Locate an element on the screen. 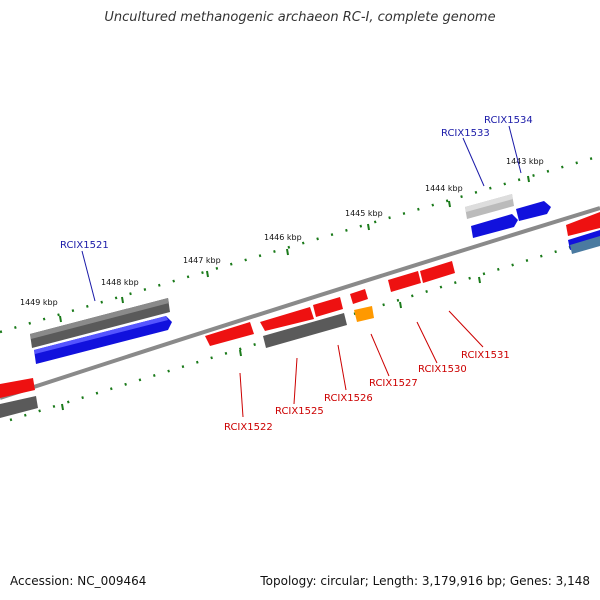 The height and width of the screenshot is (600, 600). scale-label-1449: 1449 kbp is located at coordinates (39, 302).